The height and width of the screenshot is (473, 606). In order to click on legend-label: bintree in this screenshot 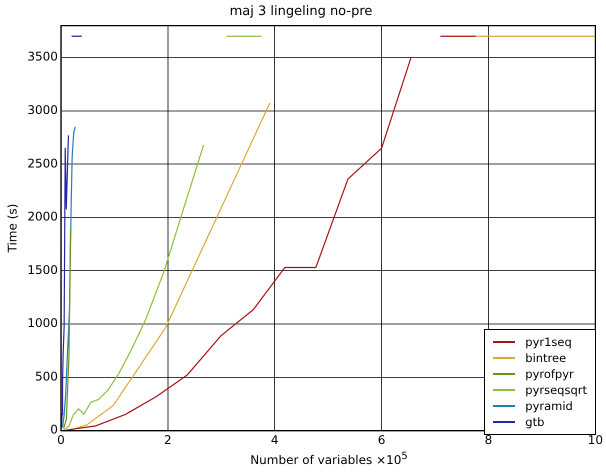, I will do `click(545, 358)`.